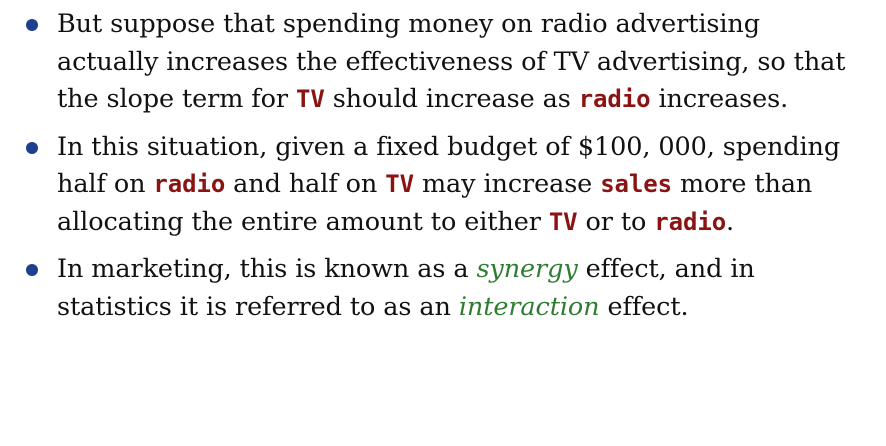 The width and height of the screenshot is (886, 446). I want to click on text-segment: ., so click(730, 221).